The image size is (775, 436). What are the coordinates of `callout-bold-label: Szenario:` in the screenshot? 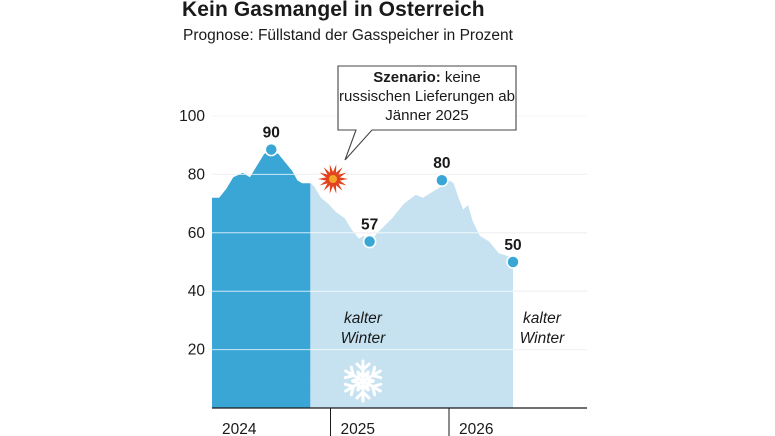 It's located at (407, 77).